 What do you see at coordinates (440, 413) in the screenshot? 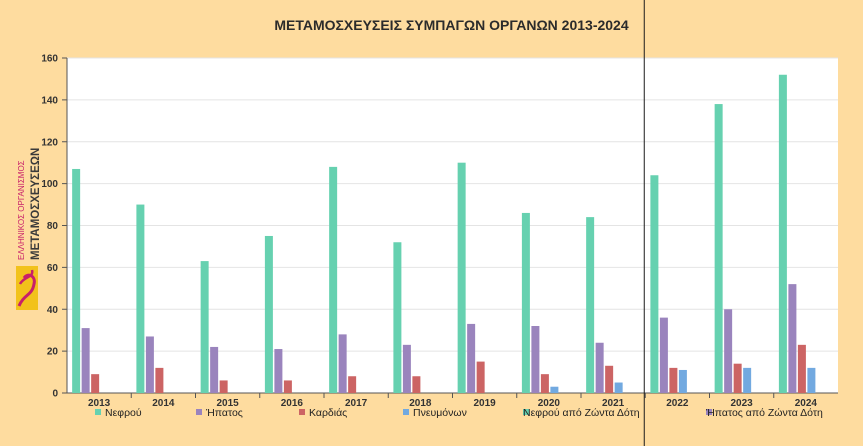
I see `legend-label: Πνευμόνων` at bounding box center [440, 413].